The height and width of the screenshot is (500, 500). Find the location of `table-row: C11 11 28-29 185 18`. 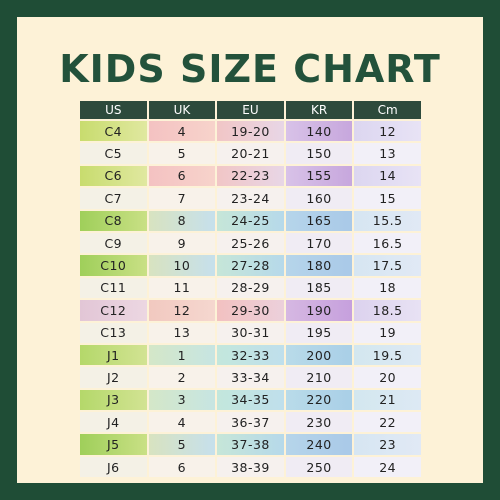

table-row: C11 11 28-29 185 18 is located at coordinates (250, 288).